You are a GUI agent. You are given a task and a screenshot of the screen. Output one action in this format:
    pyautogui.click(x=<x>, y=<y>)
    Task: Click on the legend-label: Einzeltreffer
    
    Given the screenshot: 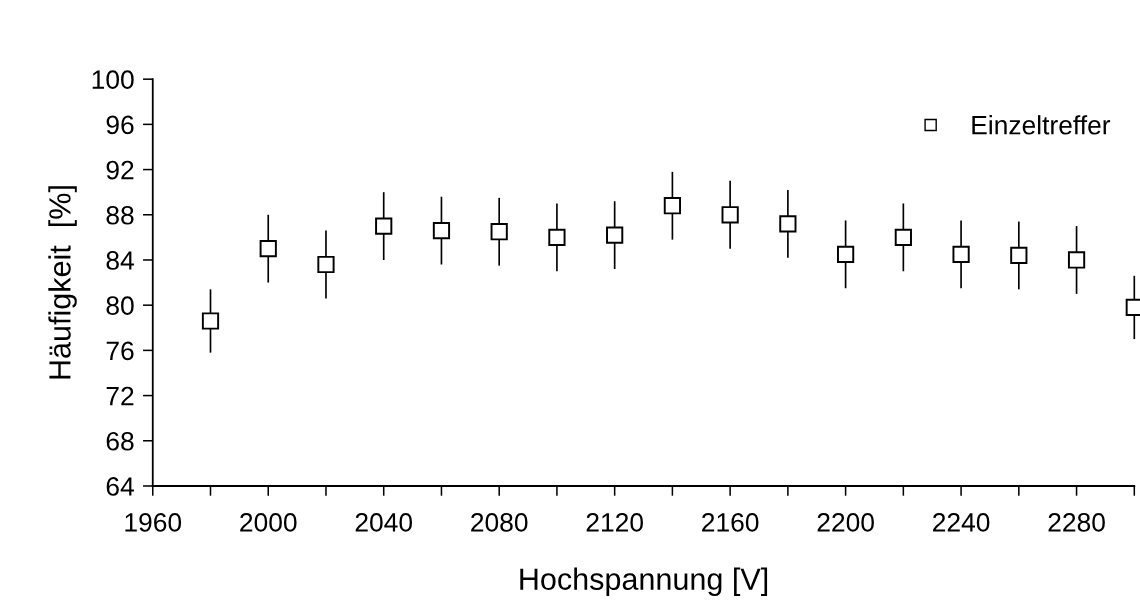 What is the action you would take?
    pyautogui.click(x=1041, y=125)
    